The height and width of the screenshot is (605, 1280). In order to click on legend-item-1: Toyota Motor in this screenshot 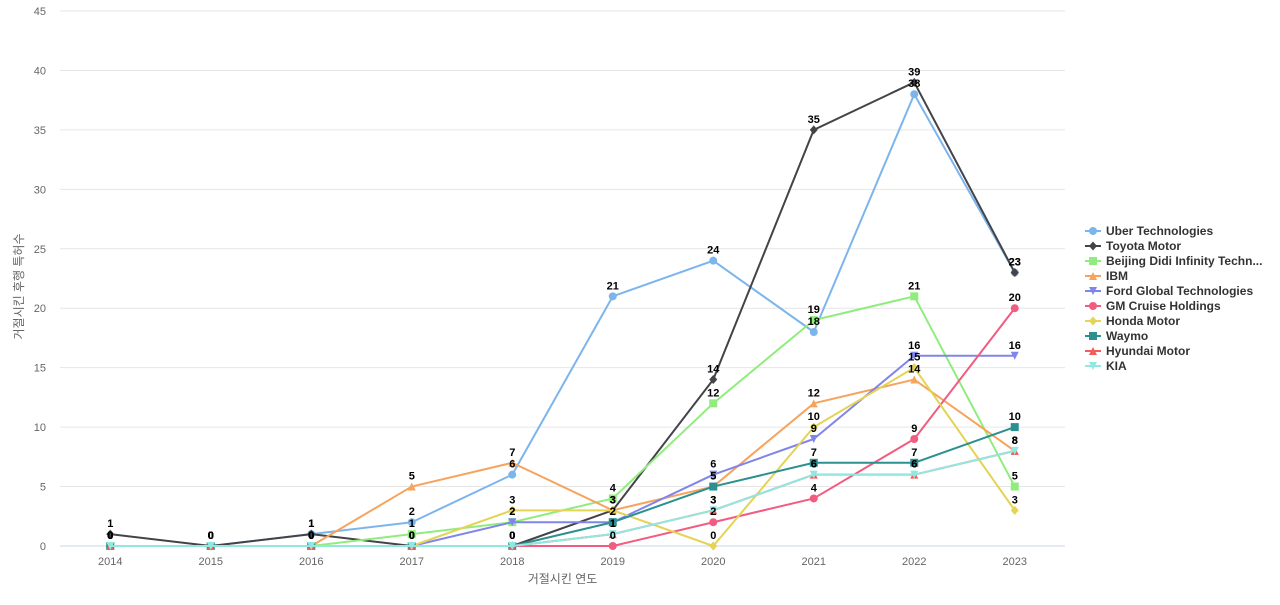, I will do `click(1133, 246)`.